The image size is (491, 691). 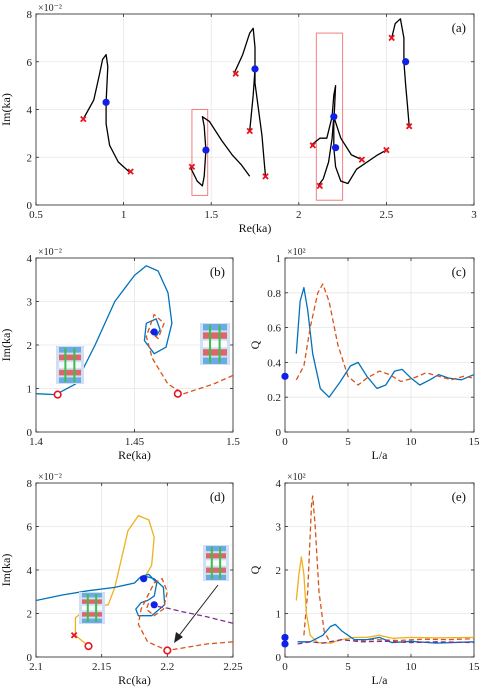 I want to click on highlight-rect, so click(x=329, y=116).